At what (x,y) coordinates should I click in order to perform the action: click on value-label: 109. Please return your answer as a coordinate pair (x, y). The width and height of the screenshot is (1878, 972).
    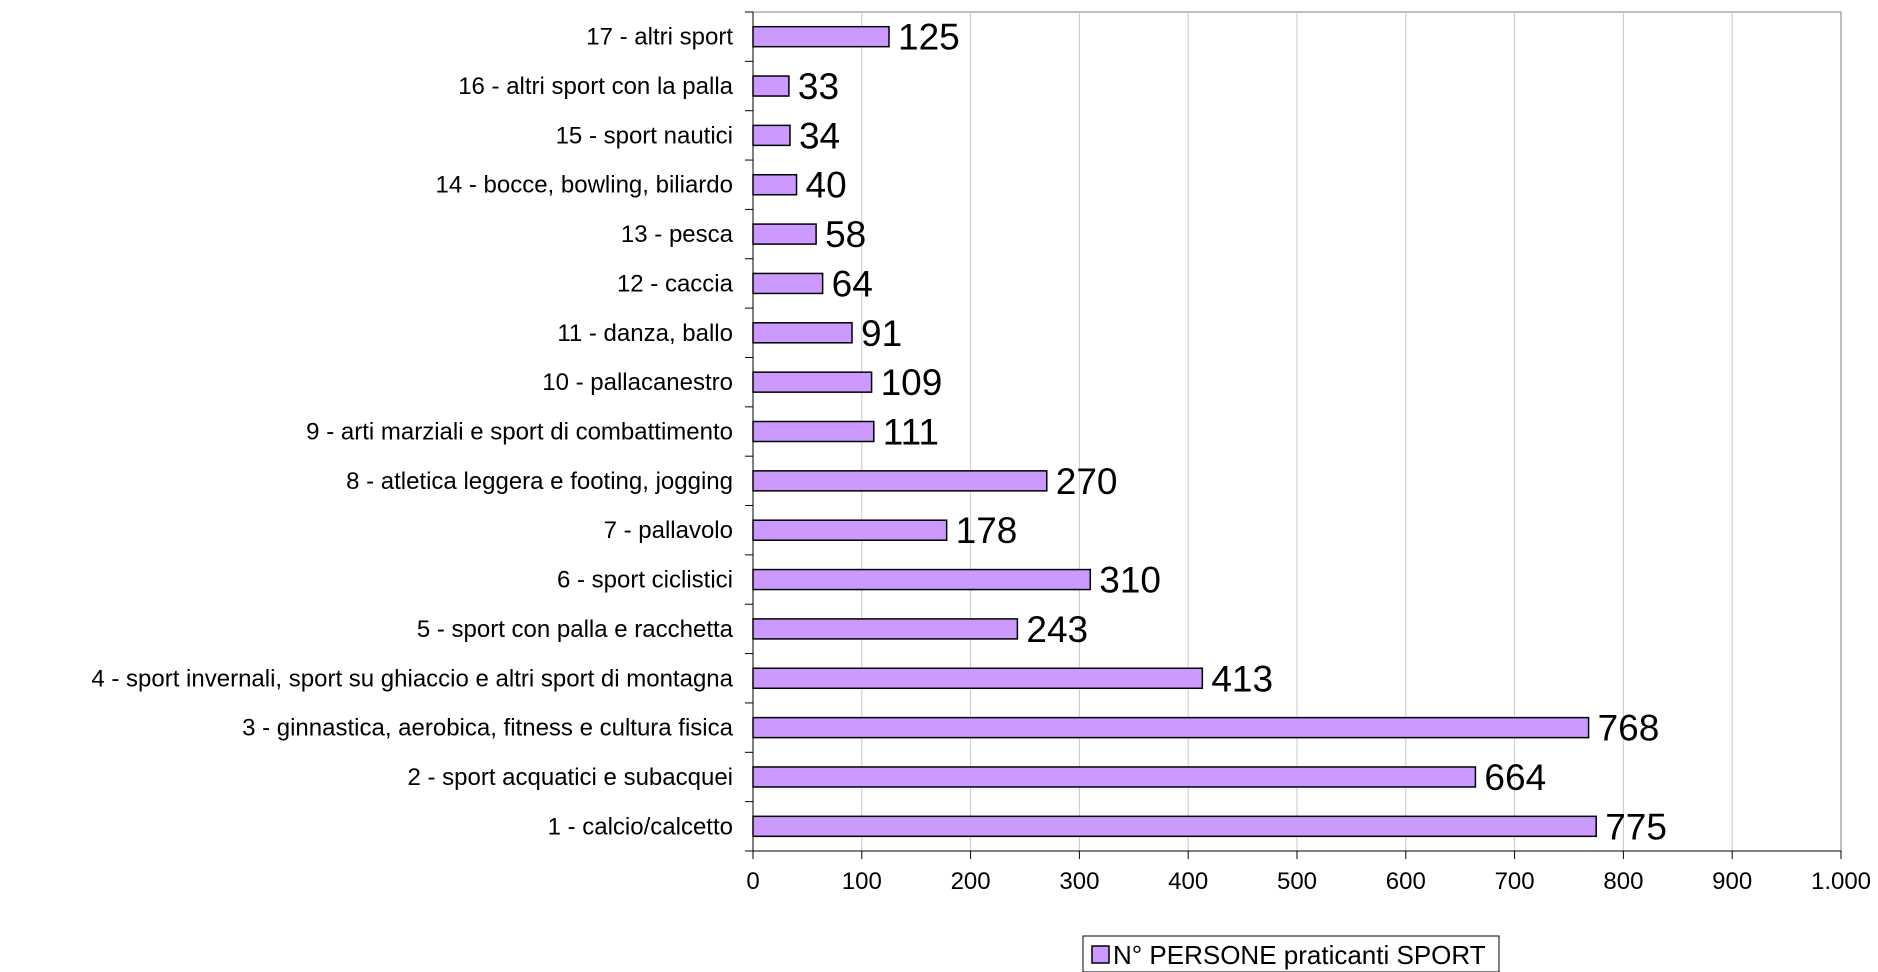
    Looking at the image, I should click on (912, 382).